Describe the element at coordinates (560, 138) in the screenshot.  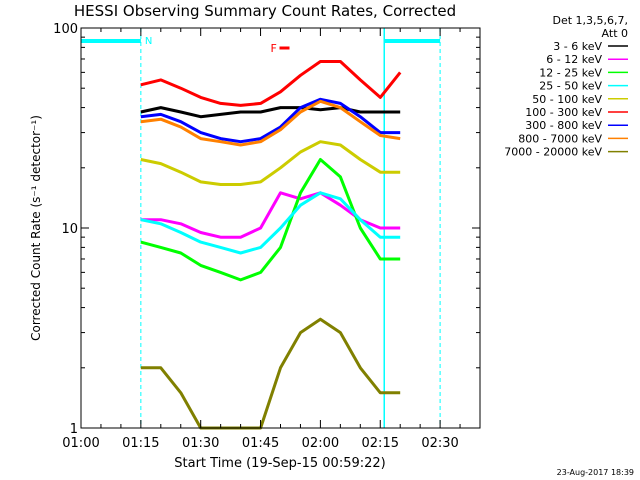
I see `legend-label-7: 800 - 7000 keV` at that location.